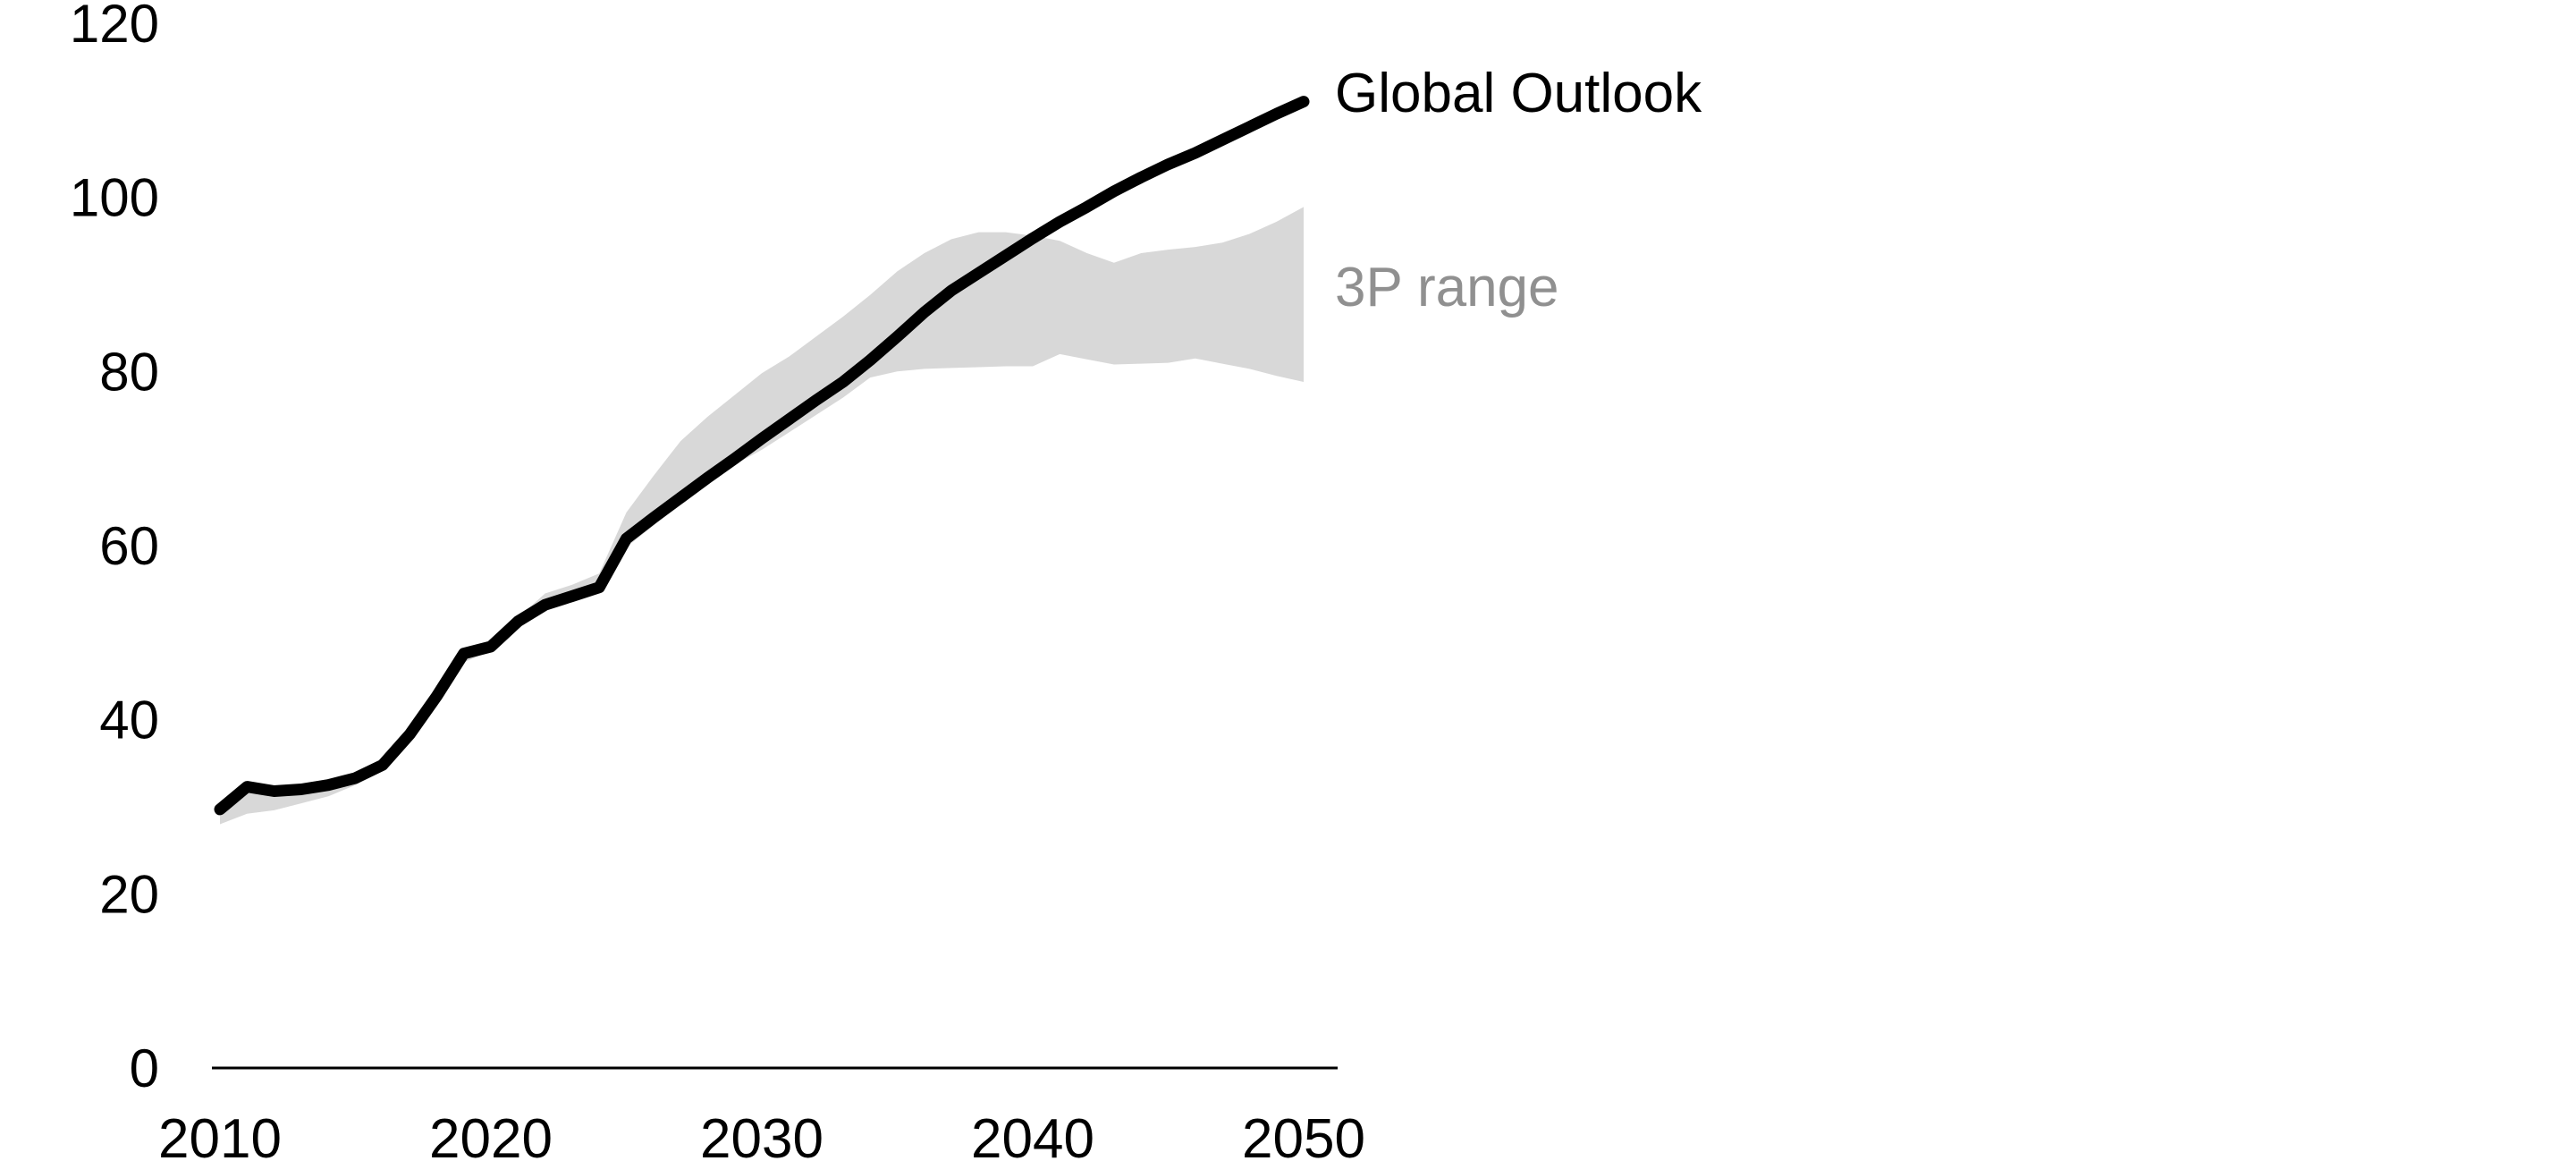 Image resolution: width=2576 pixels, height=1161 pixels. I want to click on y-tick-label: 120, so click(114, 27).